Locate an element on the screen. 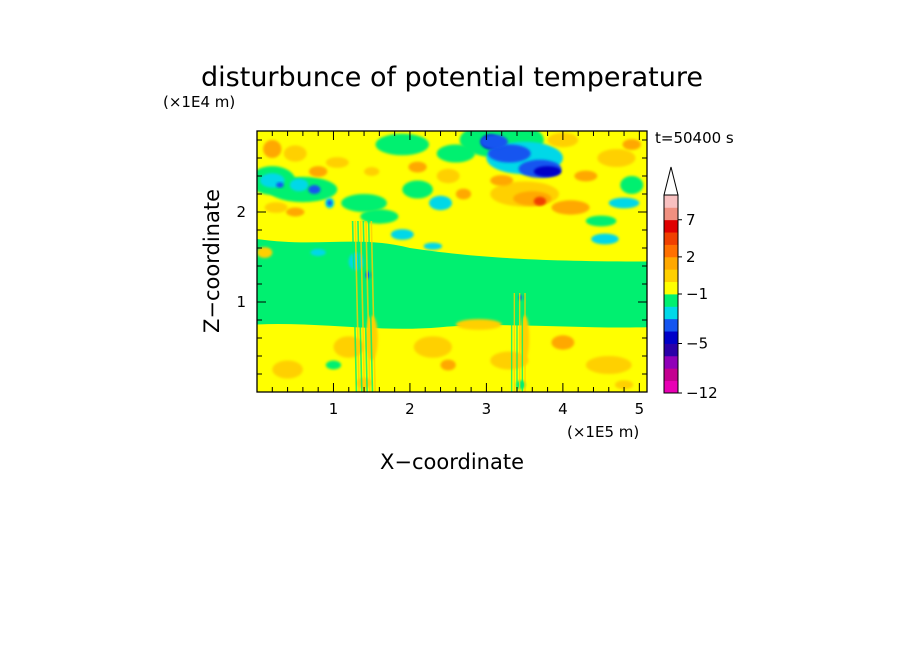  x-tick-label: 1 is located at coordinates (334, 409).